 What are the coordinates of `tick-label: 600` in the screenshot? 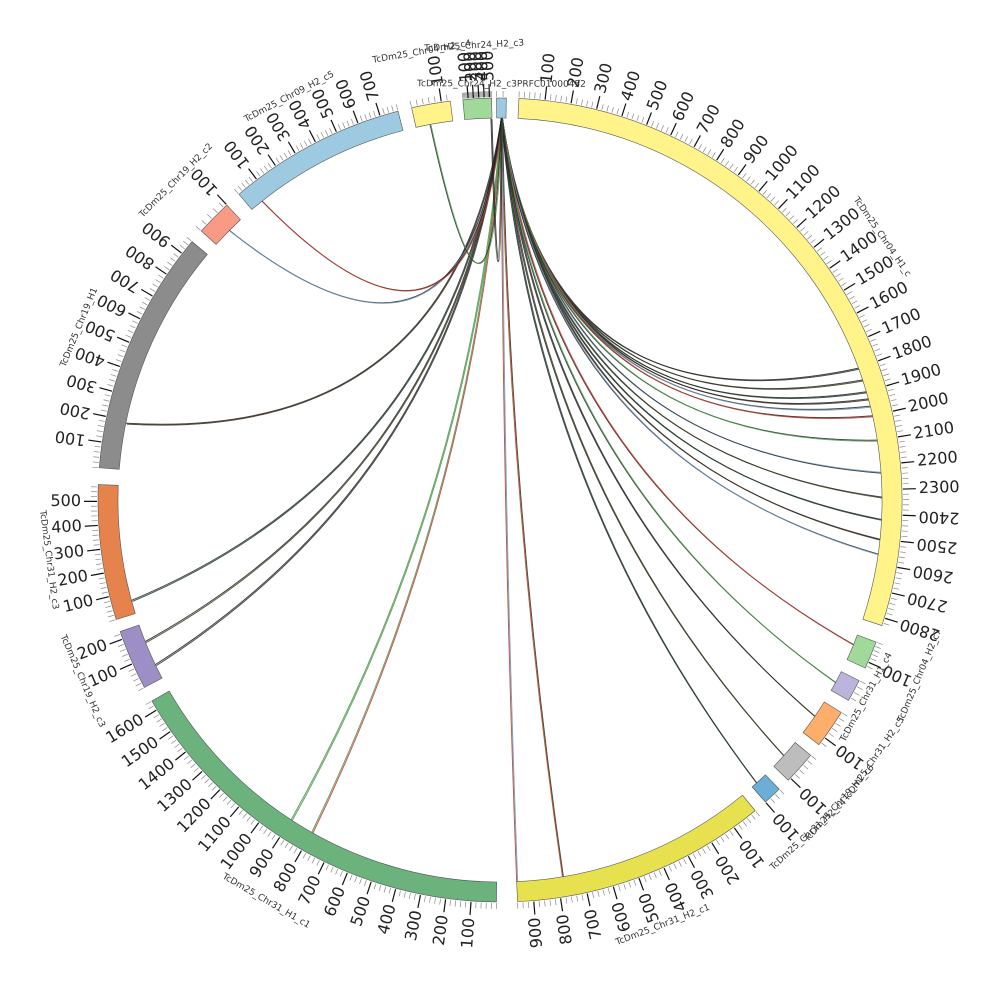 It's located at (621, 917).